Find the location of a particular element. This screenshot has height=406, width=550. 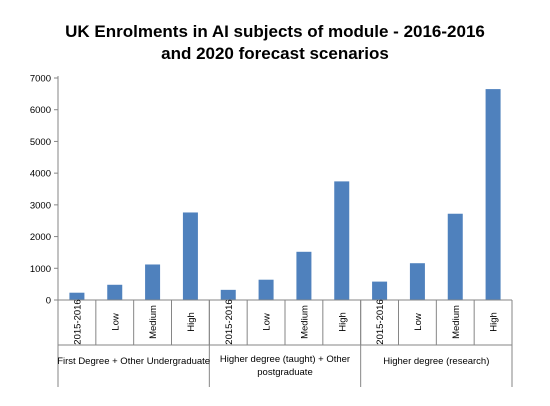

title-line: and 2020 forecast scenarios is located at coordinates (275, 53).